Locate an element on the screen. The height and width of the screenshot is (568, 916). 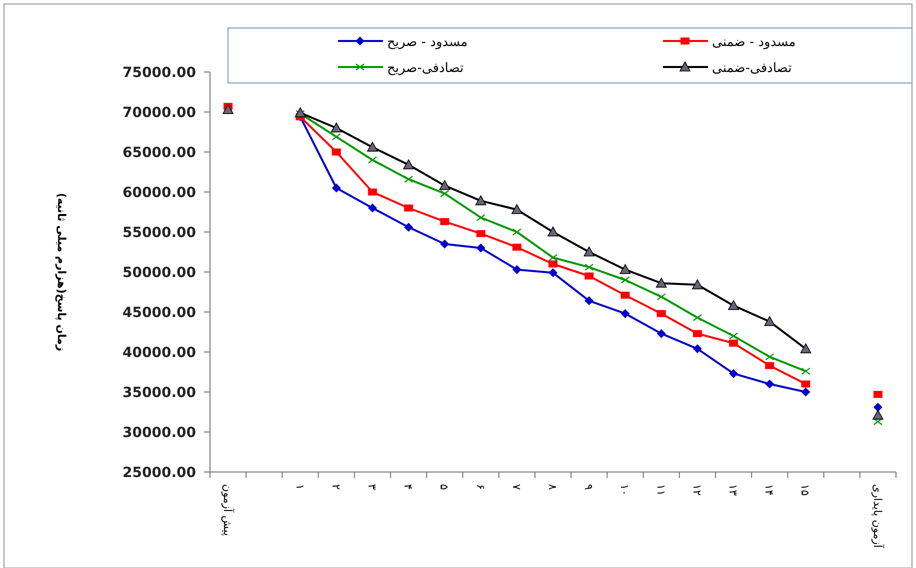
x-tick-label: ۱۰ is located at coordinates (625, 490).